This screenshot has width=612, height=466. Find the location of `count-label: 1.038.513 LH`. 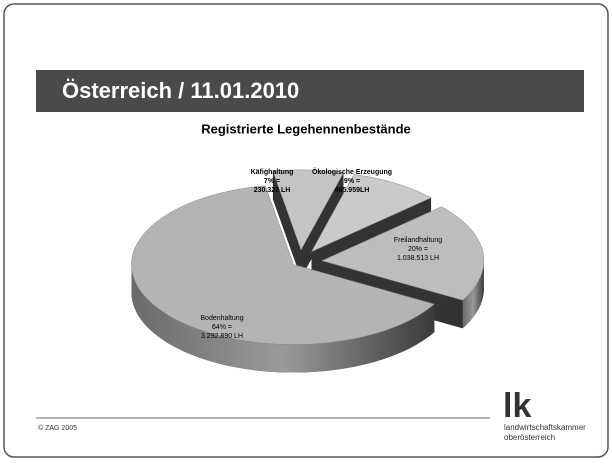

count-label: 1.038.513 LH is located at coordinates (418, 258).